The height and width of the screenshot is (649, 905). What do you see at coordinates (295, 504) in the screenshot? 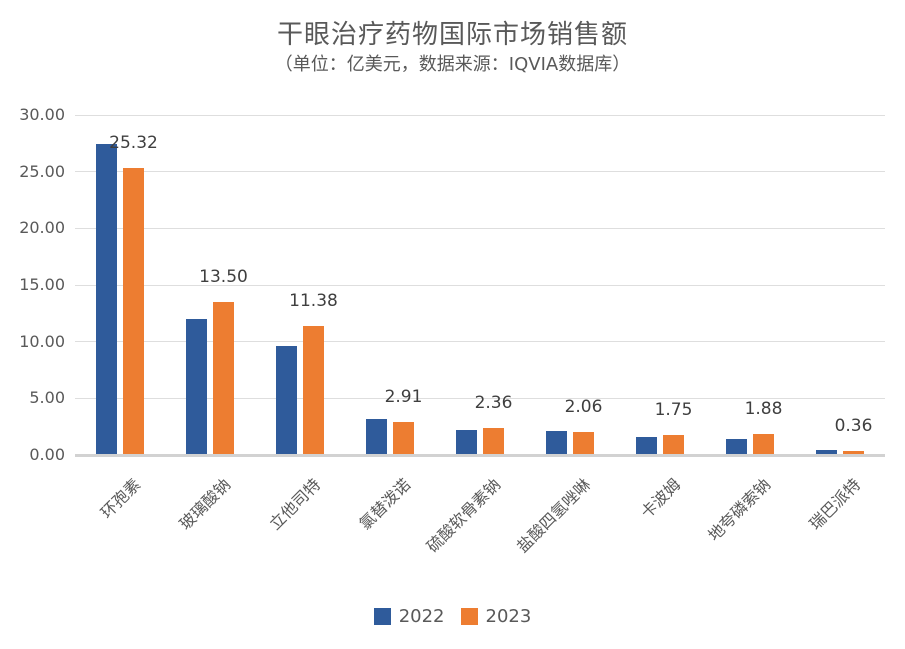
I see `category-label-2: 立他司特` at bounding box center [295, 504].